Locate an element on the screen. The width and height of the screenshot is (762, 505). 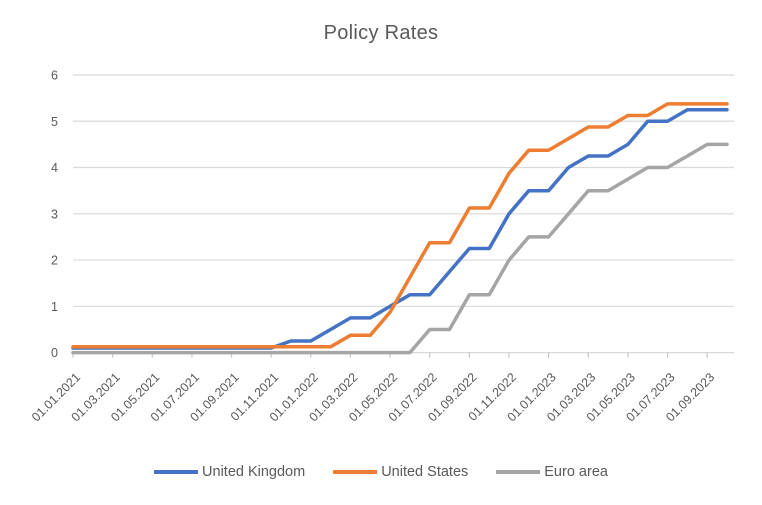
legend-item-euro-area: Euro area is located at coordinates (552, 472).